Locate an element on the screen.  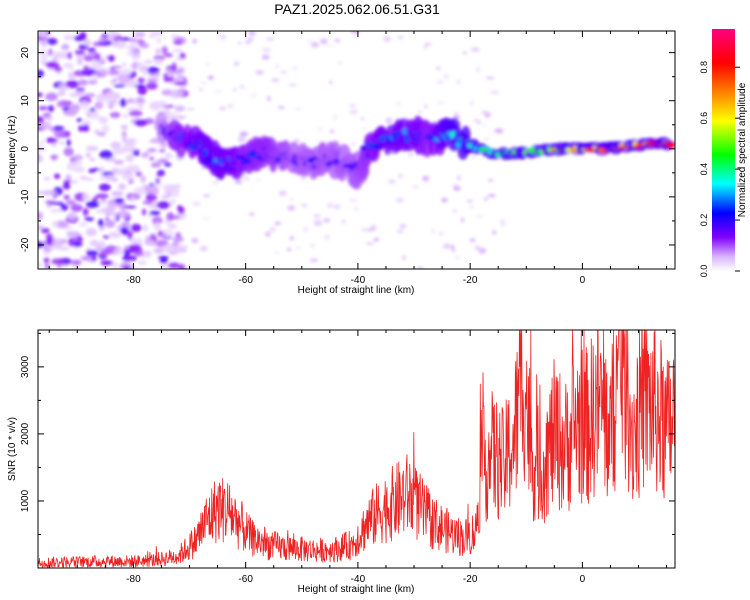
ridge-core is located at coordinates (407, 139).